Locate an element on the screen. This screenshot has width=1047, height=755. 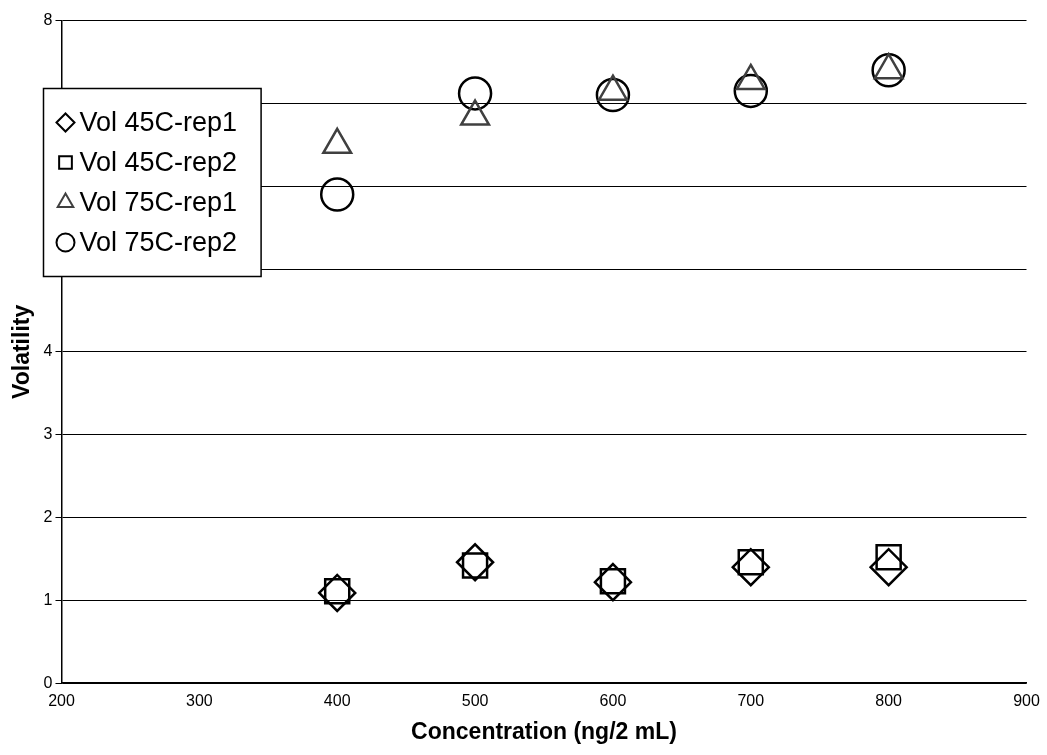
x-tick-label: 900 is located at coordinates (1026, 701).